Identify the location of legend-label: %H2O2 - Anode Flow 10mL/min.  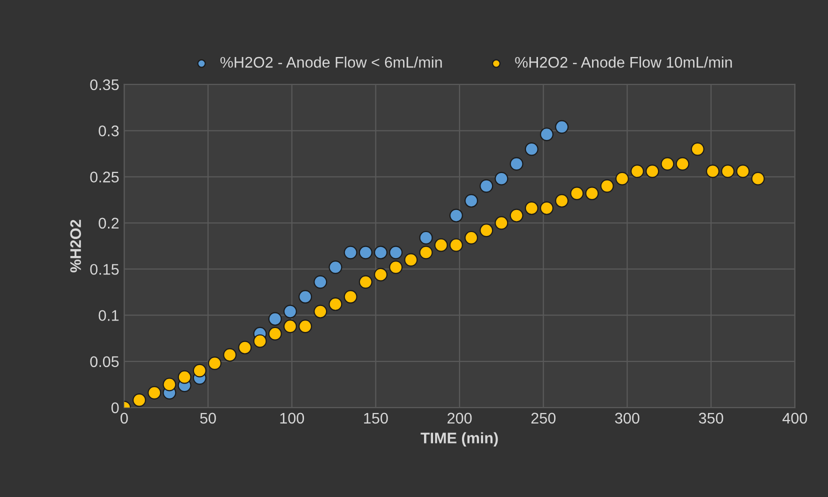
(623, 62).